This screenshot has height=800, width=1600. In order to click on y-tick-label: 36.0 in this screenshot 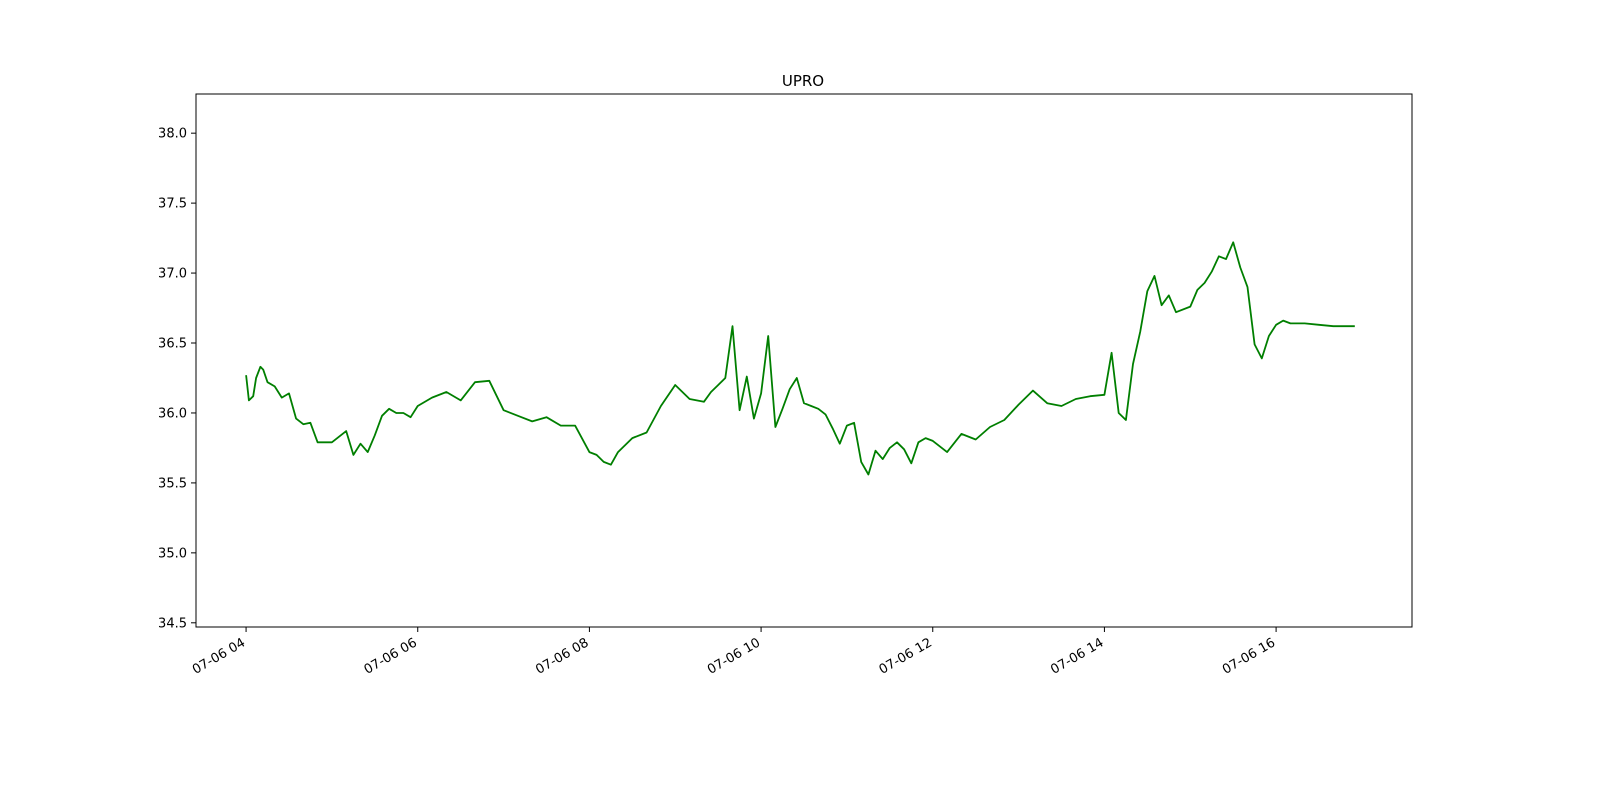, I will do `click(172, 413)`.